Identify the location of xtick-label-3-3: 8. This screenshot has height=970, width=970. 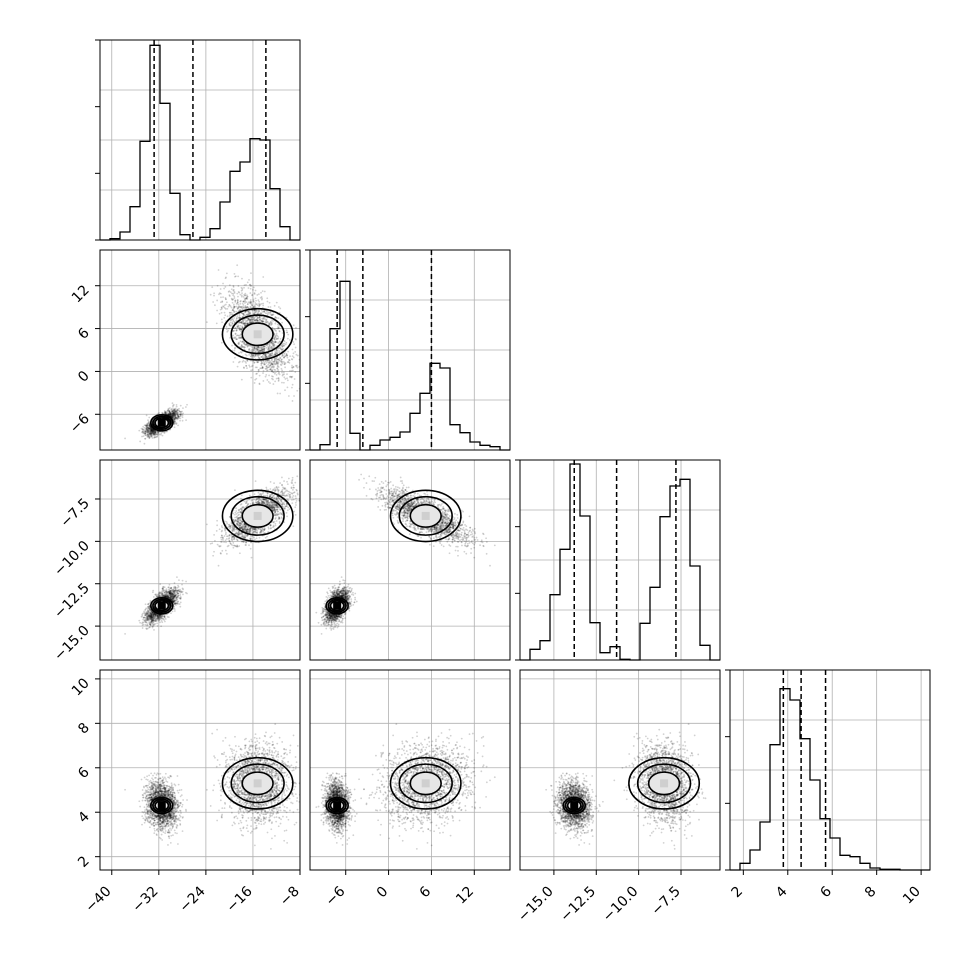
(871, 893).